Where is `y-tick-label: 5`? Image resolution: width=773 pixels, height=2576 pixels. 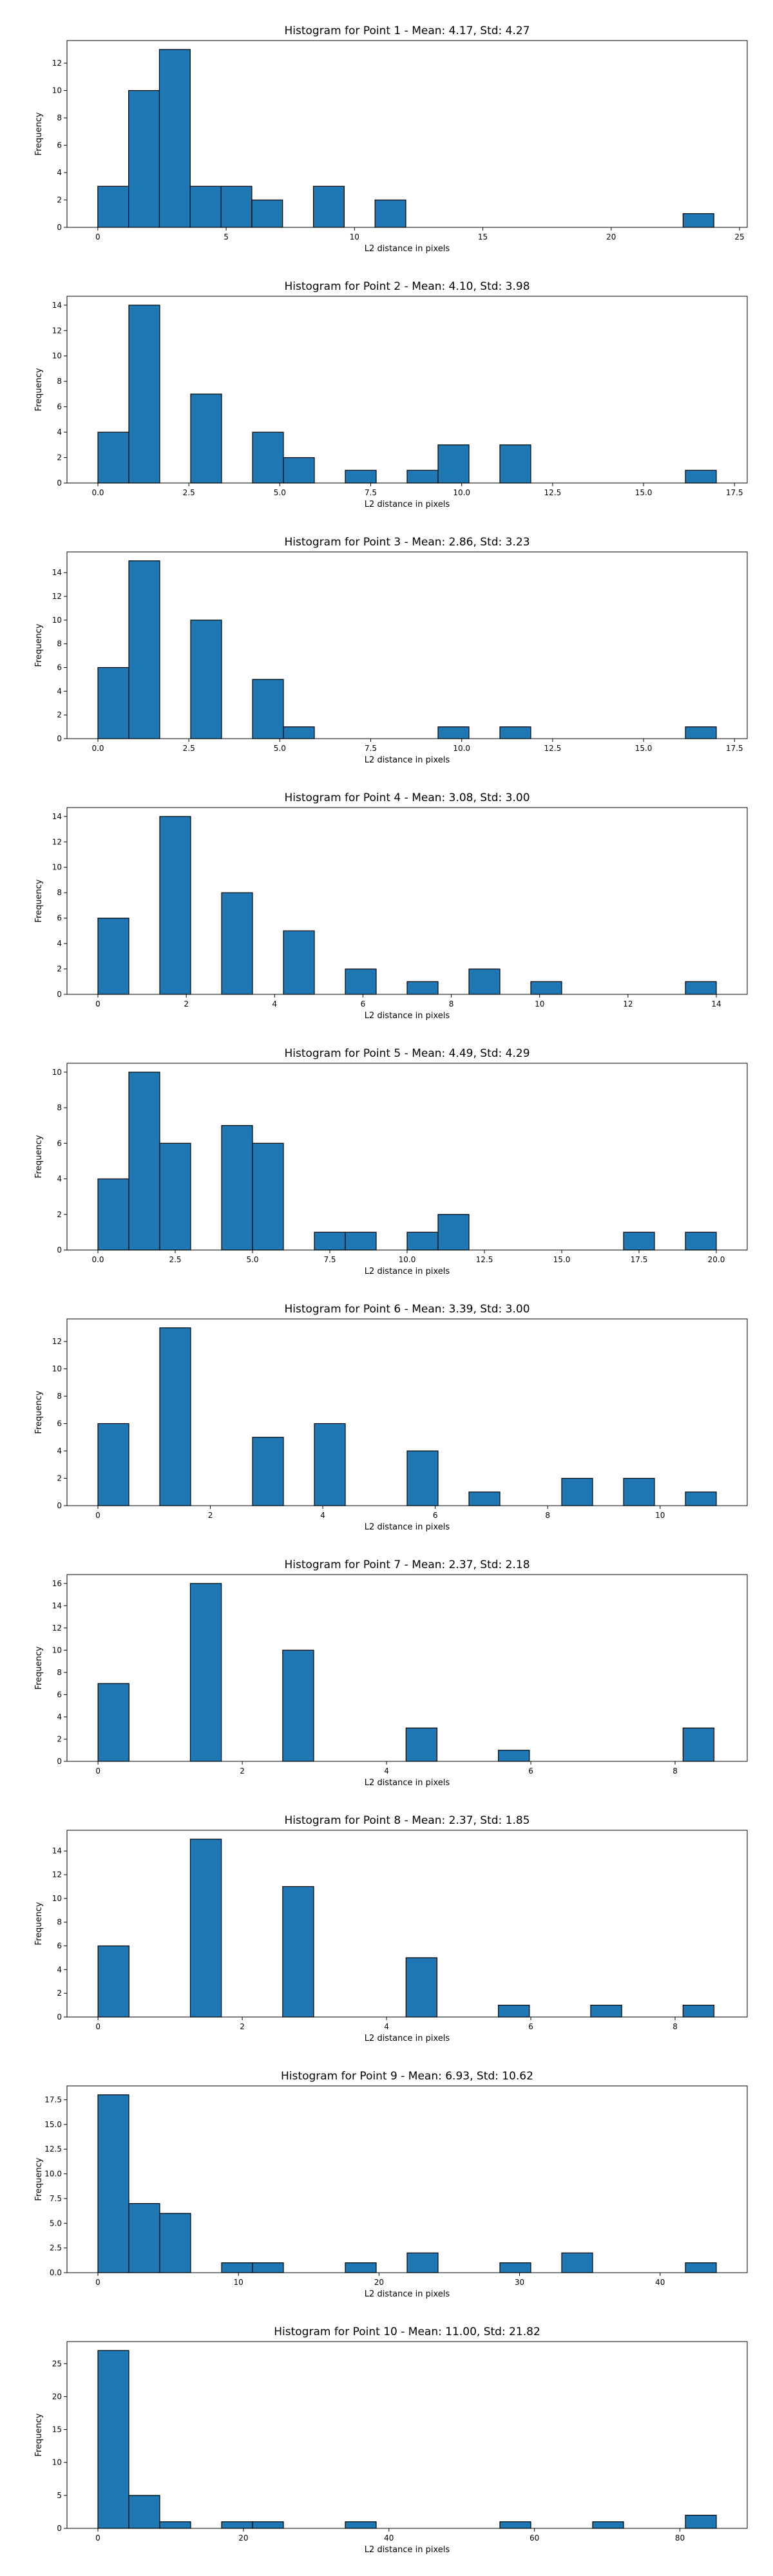
y-tick-label: 5 is located at coordinates (59, 2495).